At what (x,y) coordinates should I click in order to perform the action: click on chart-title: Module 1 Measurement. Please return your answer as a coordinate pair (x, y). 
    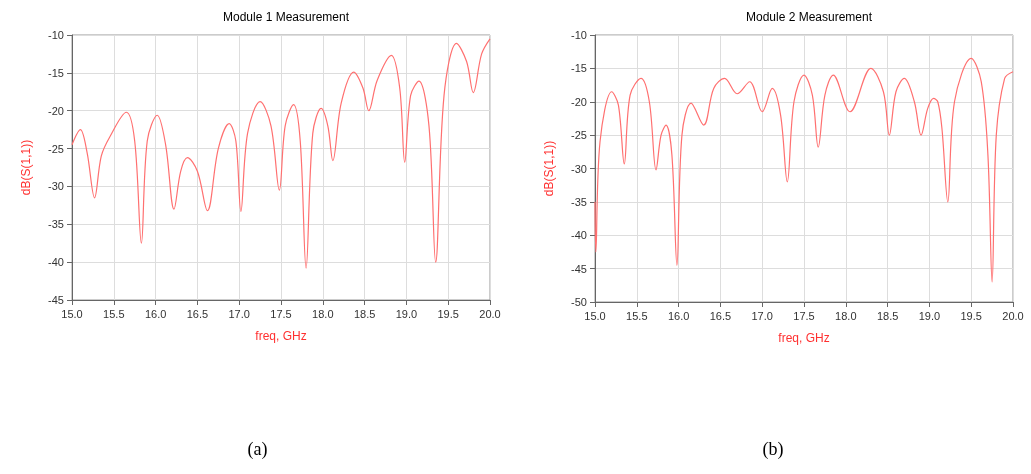
    Looking at the image, I should click on (286, 17).